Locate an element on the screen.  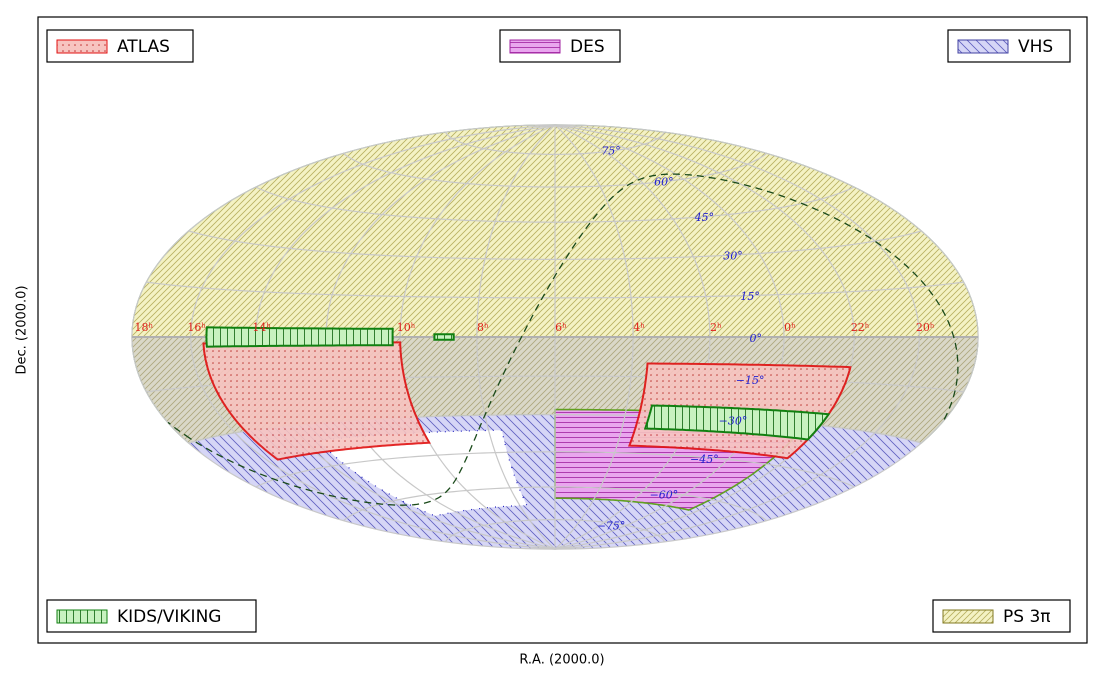
ra-label: 20ʰ is located at coordinates (925, 327).